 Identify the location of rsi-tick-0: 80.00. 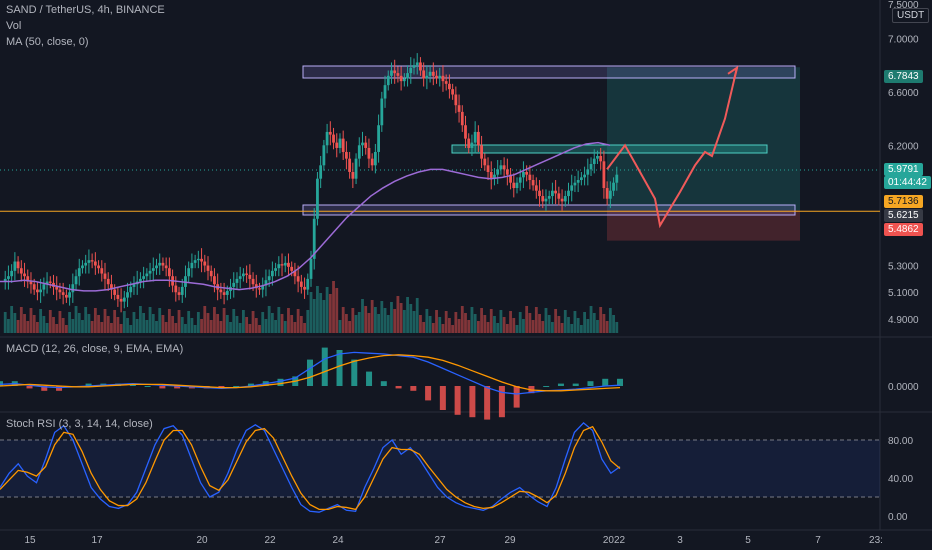
(900, 441).